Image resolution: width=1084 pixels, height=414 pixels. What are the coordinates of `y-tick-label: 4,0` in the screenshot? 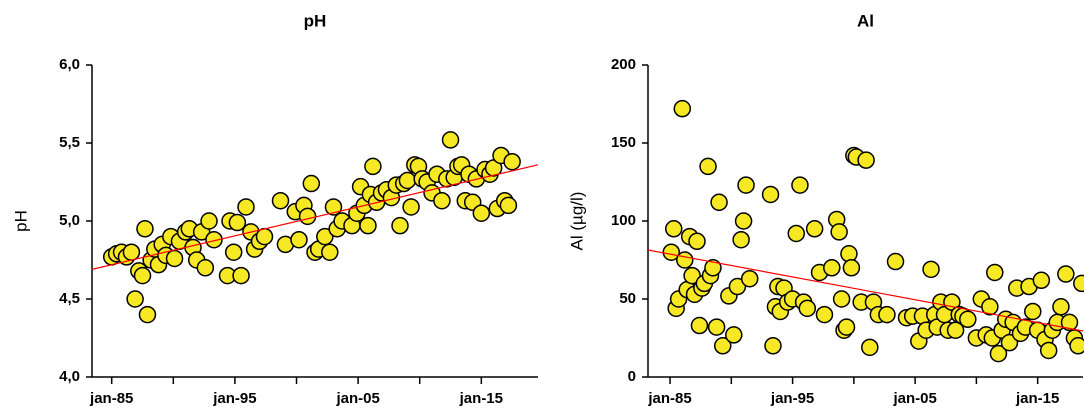 It's located at (69, 376).